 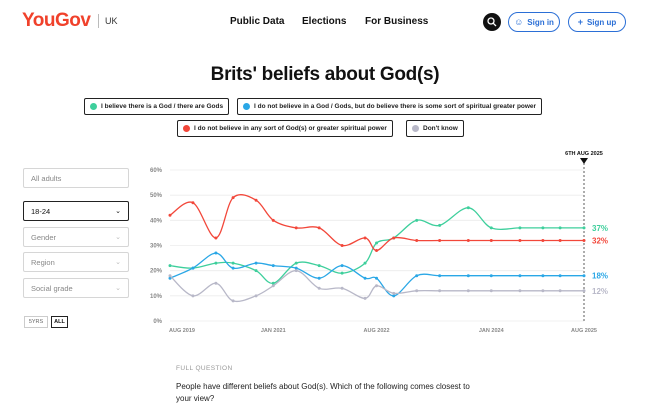 What do you see at coordinates (584, 331) in the screenshot?
I see `x-tick-label: AUG 2025` at bounding box center [584, 331].